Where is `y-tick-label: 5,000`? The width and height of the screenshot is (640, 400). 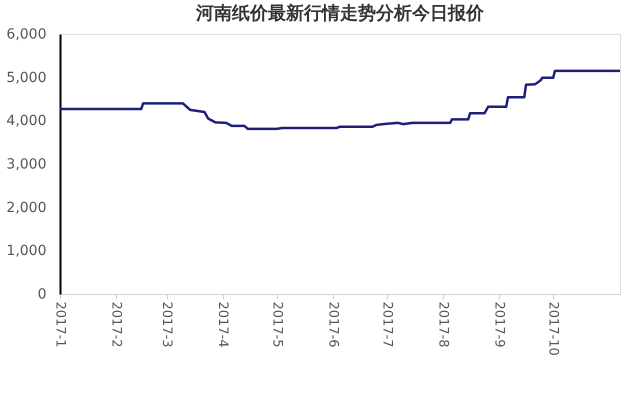 y-tick-label: 5,000 is located at coordinates (26, 78).